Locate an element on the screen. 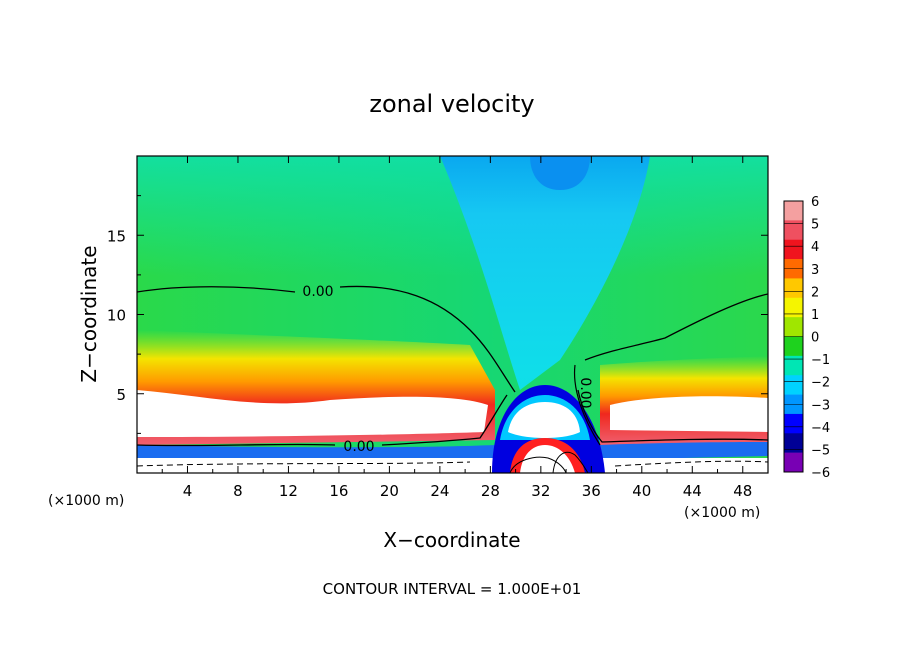 Image resolution: width=904 pixels, height=654 pixels. chart-title: zonal velocity is located at coordinates (451, 104).